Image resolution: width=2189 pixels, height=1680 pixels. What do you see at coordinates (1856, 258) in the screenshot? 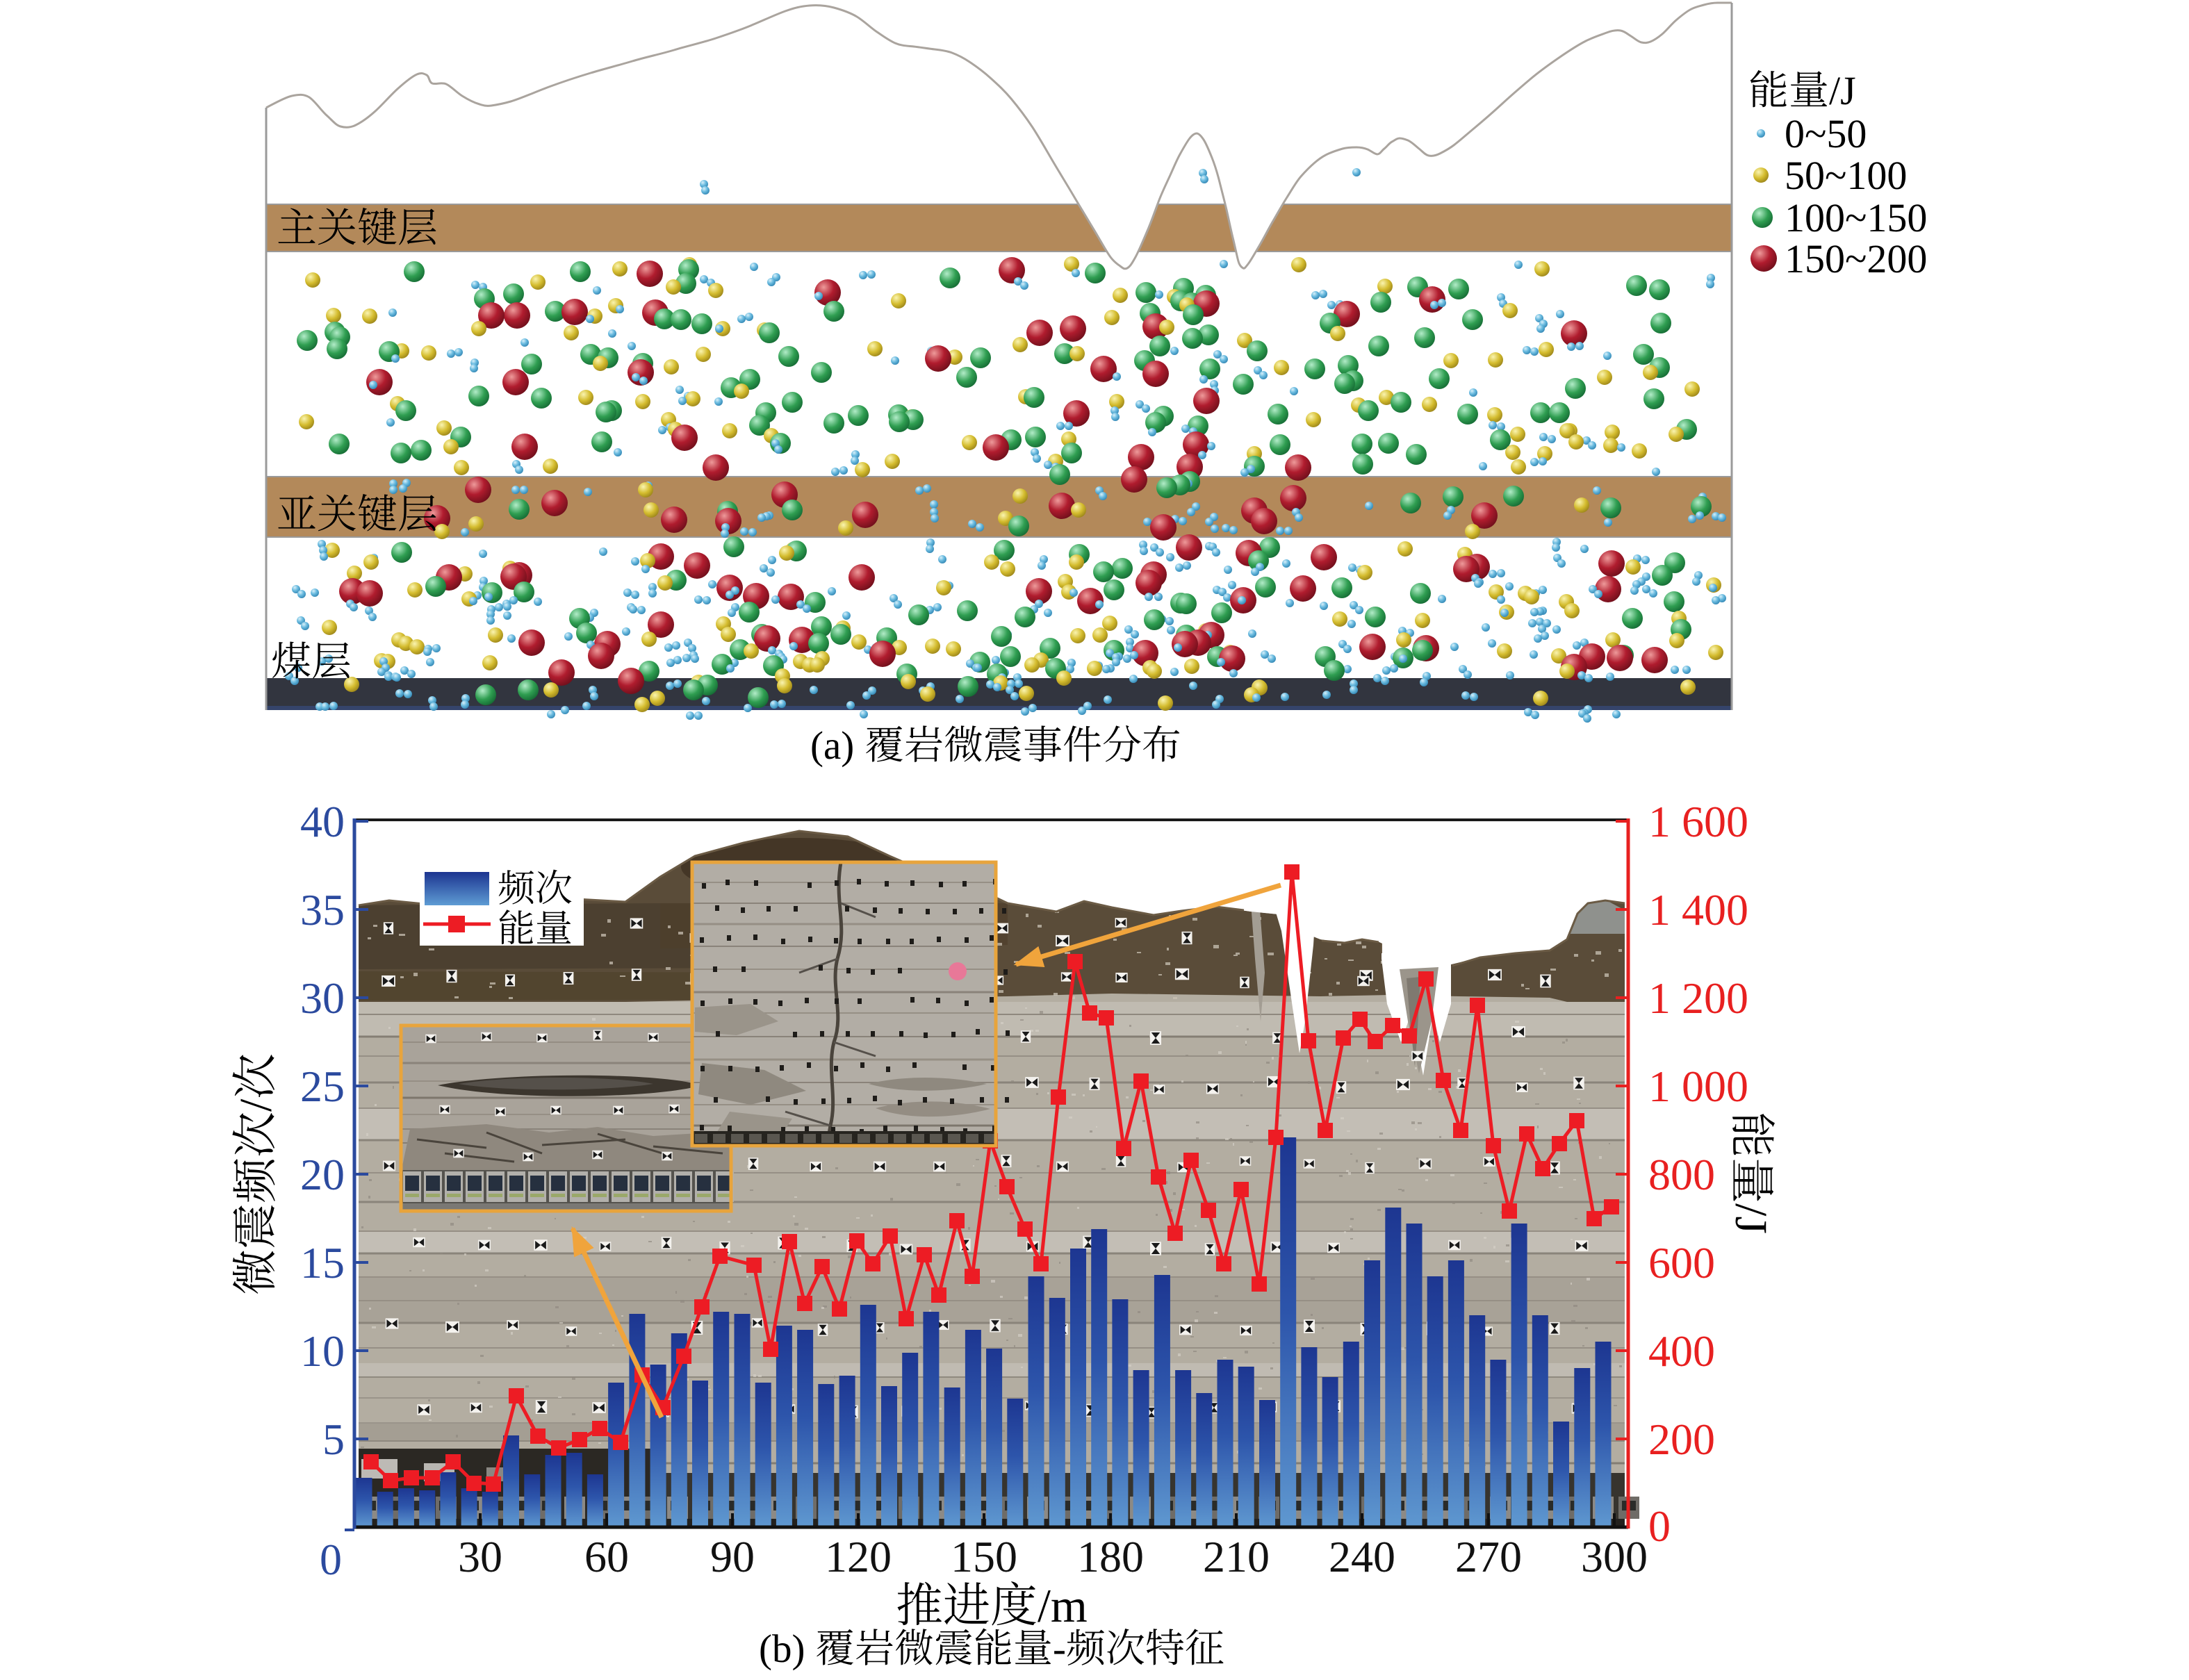
I see `svg-text: 150~200` at bounding box center [1856, 258].